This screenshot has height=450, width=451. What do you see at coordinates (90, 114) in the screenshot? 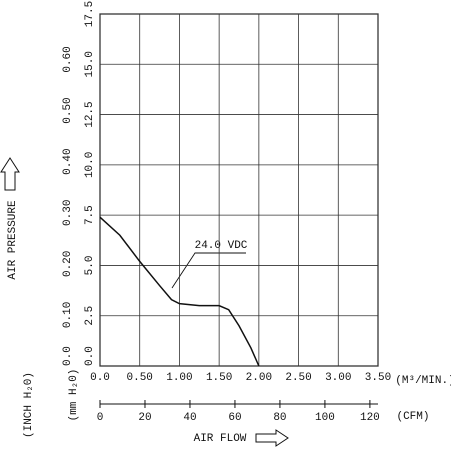
I see `y-tick-label: 12.5` at bounding box center [90, 114].